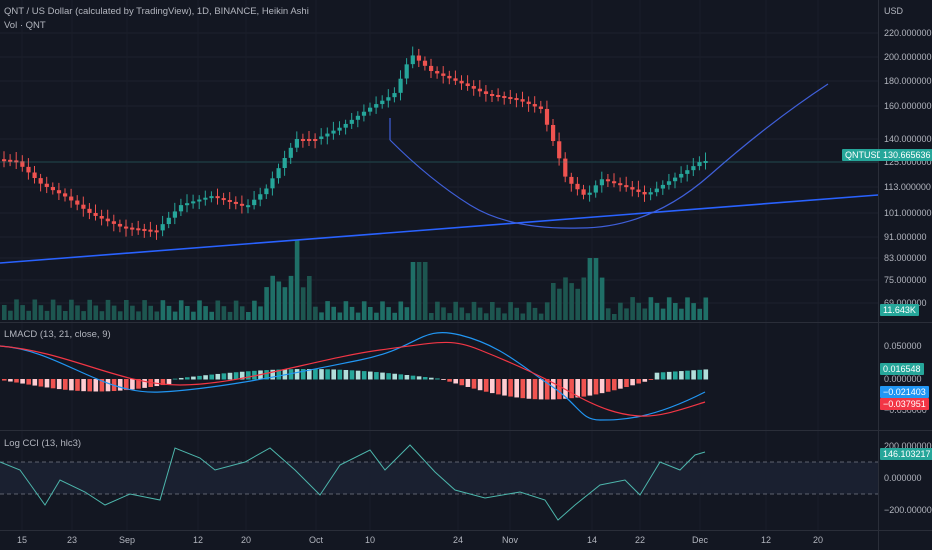 This screenshot has width=932, height=550. What do you see at coordinates (905, 303) in the screenshot?
I see `price-tick-label: 69.000000` at bounding box center [905, 303].